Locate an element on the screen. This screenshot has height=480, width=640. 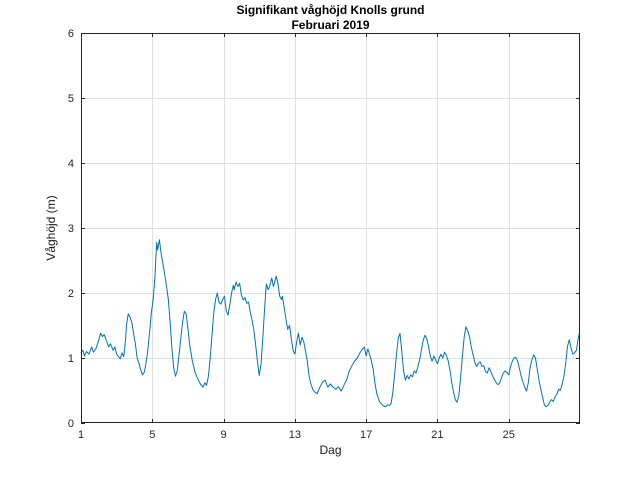
y-tick-label: 3 is located at coordinates (71, 229).